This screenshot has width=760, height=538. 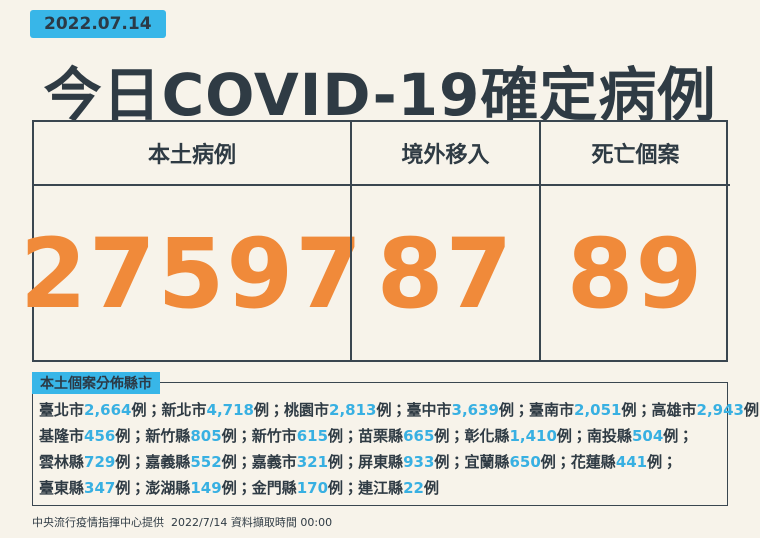 I want to click on section-label: 本土個案分佈縣市, so click(x=96, y=383).